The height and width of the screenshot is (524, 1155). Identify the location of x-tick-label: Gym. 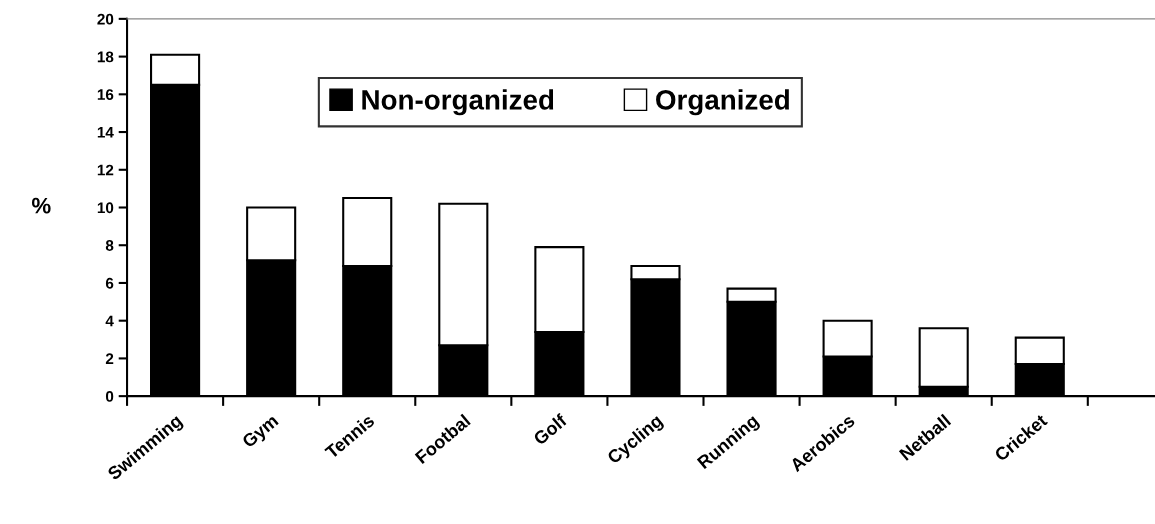
(261, 432).